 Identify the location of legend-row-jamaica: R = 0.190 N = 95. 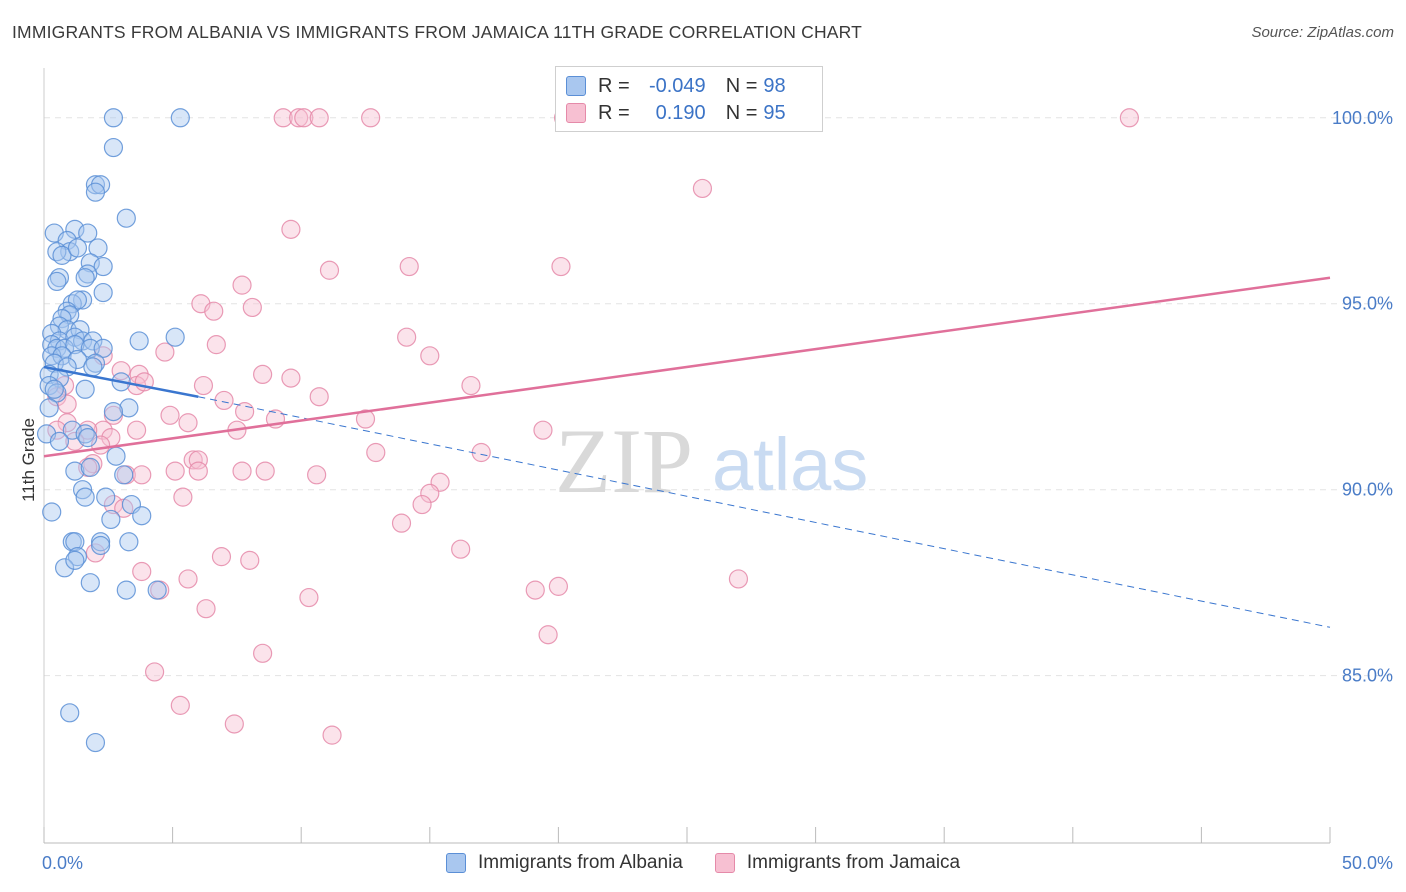
(676, 113).